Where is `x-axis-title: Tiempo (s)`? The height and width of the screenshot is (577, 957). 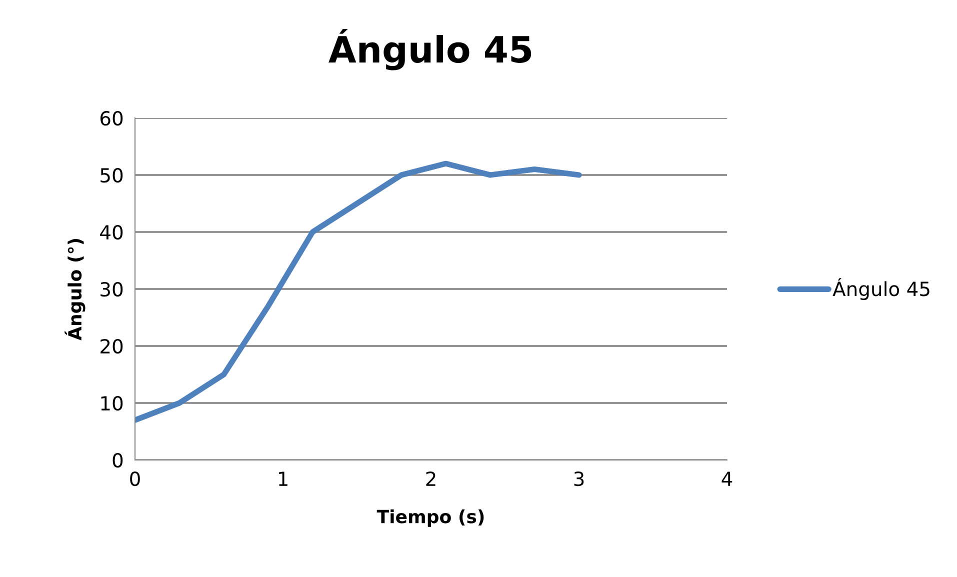 x-axis-title: Tiempo (s) is located at coordinates (430, 518).